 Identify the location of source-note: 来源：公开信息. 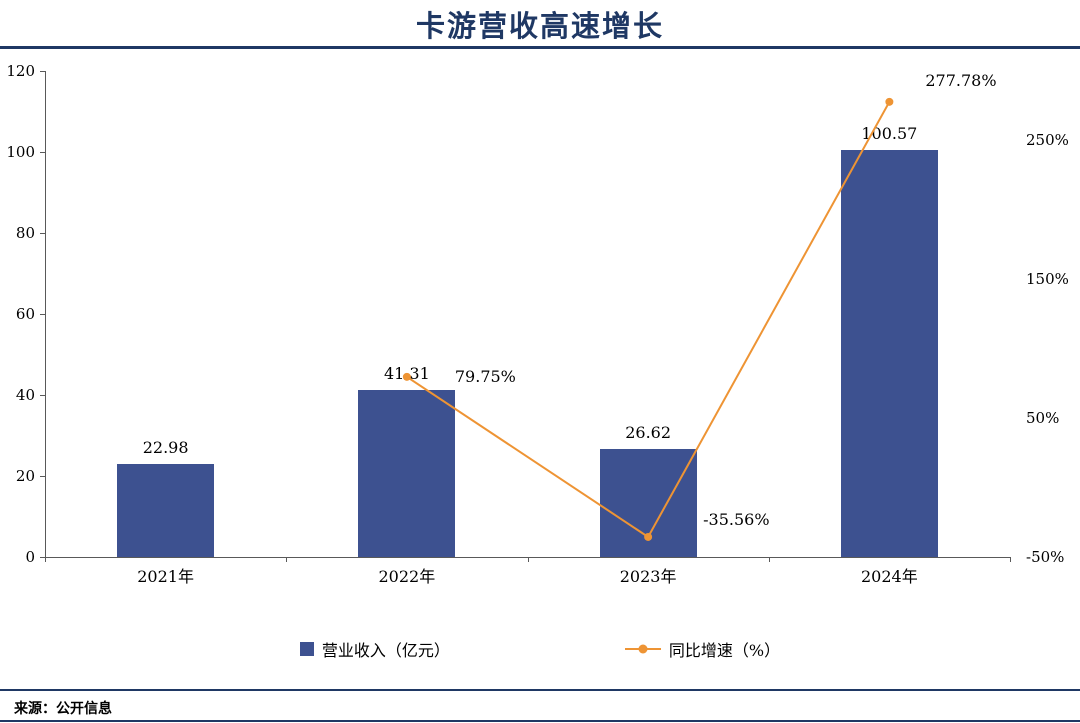
(63, 708).